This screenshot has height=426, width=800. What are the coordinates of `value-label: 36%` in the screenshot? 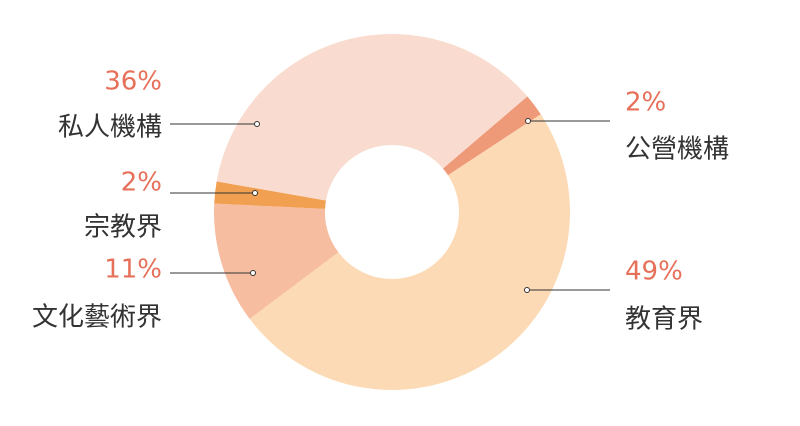 It's located at (133, 82).